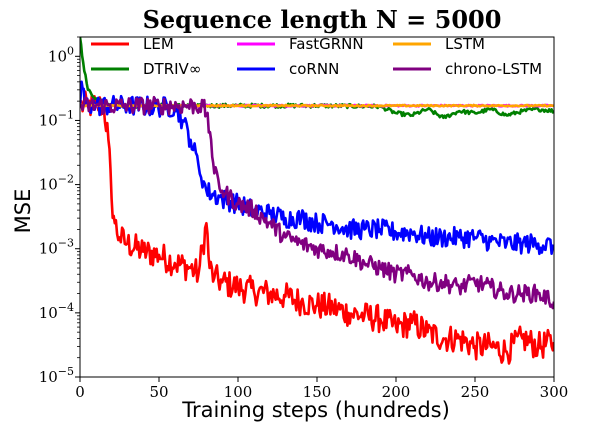 The height and width of the screenshot is (448, 612). I want to click on y-tick-label: 10⁻¹, so click(56, 118).